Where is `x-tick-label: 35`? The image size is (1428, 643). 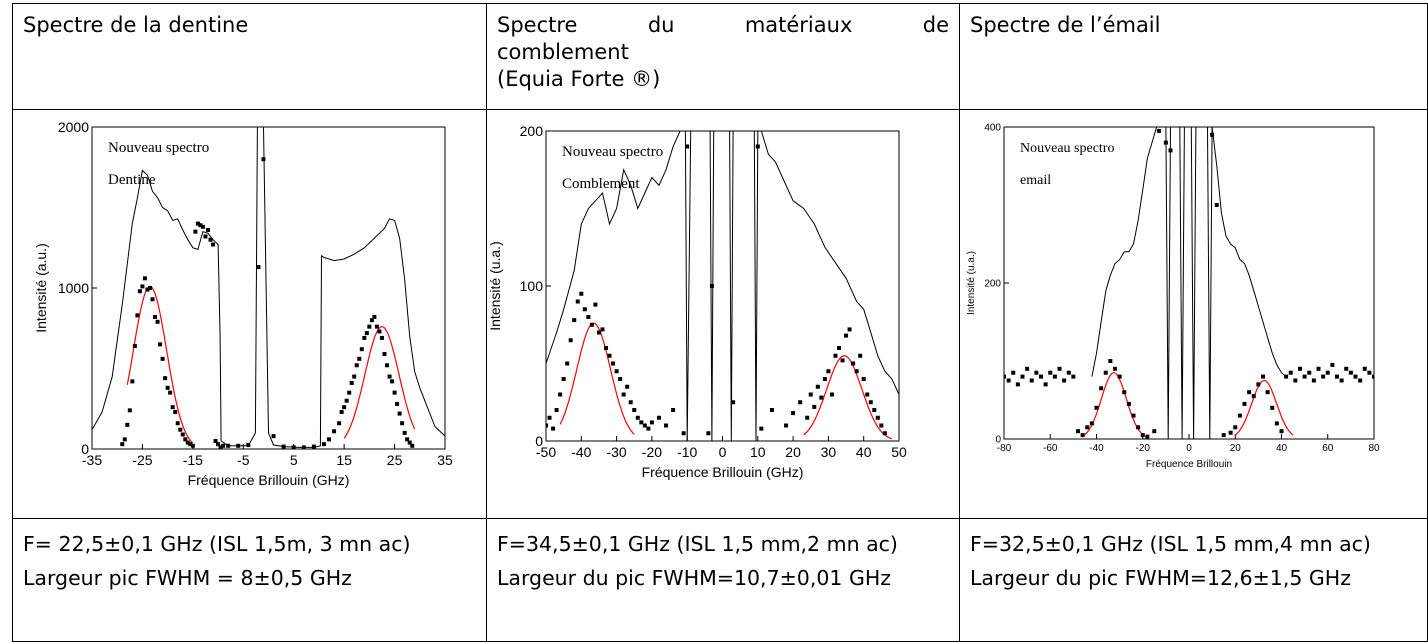 x-tick-label: 35 is located at coordinates (445, 460).